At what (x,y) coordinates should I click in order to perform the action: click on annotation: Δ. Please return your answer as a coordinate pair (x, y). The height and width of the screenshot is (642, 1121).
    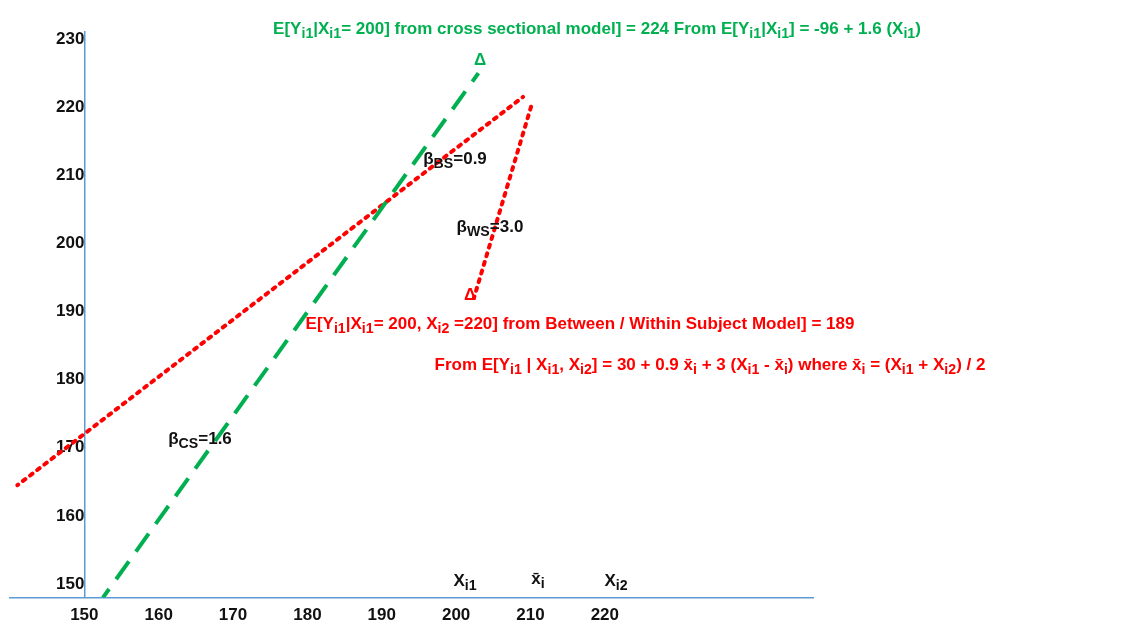
    Looking at the image, I should click on (480, 60).